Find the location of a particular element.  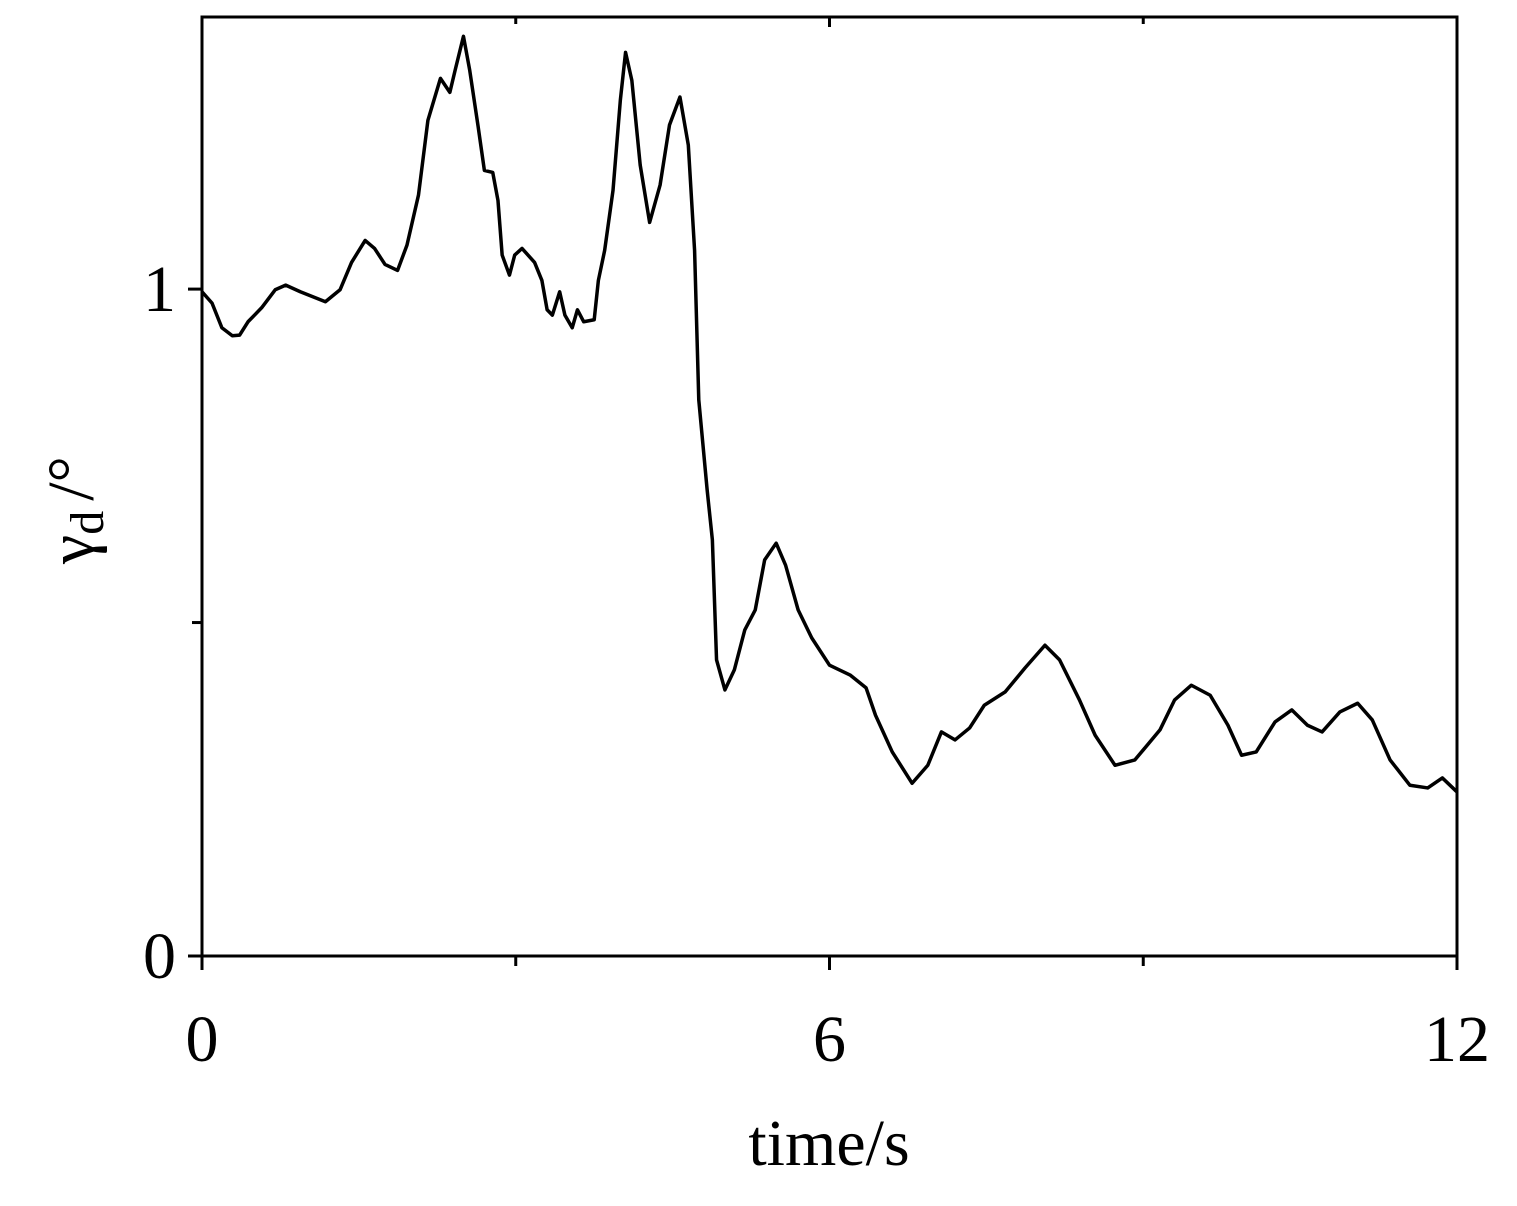

y-axis-label-subscript: d is located at coordinates (87, 523).